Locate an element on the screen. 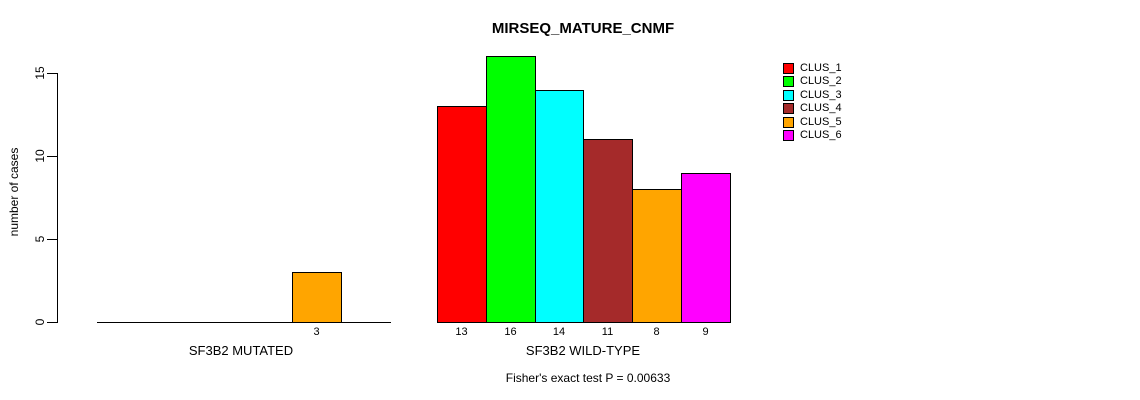  zero-bar-clus-6-group1 is located at coordinates (366, 322).